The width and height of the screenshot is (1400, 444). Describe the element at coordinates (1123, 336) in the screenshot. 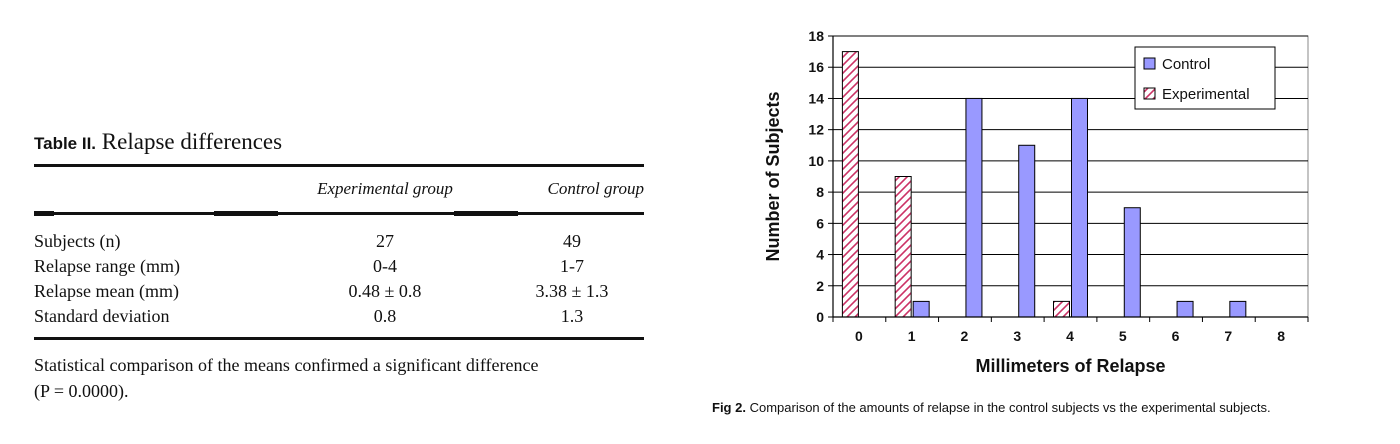

I see `x-tick-label: 5` at that location.